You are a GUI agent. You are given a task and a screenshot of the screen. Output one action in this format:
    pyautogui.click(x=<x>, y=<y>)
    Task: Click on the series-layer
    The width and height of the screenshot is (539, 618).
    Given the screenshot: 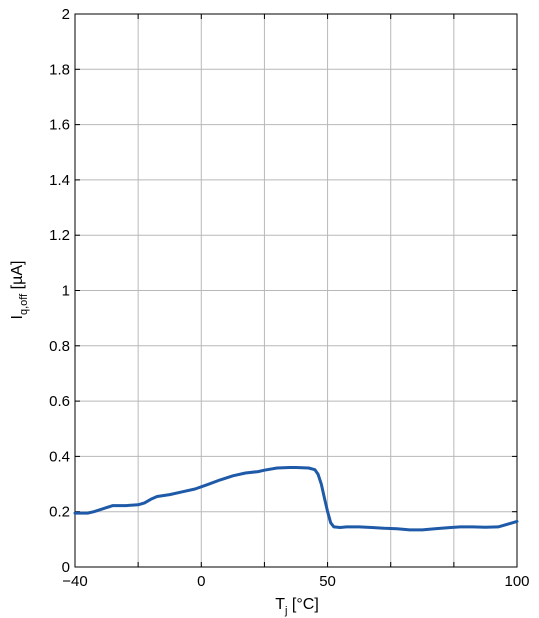 What is the action you would take?
    pyautogui.click(x=296, y=499)
    